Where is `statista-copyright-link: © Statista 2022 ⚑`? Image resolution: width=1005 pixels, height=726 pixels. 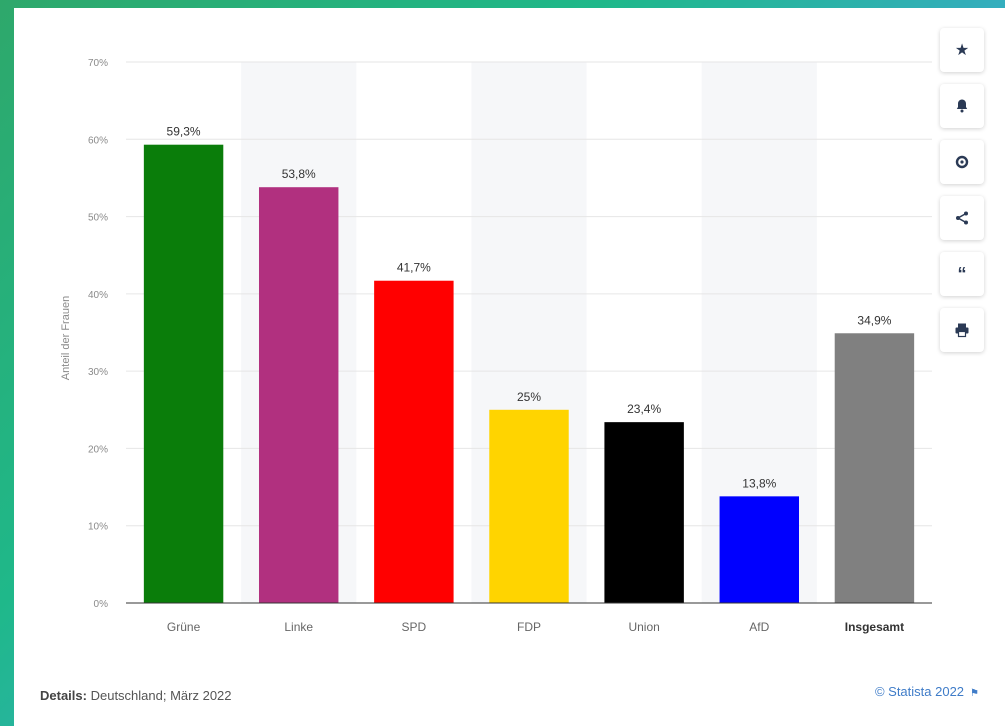 statista-copyright-link: © Statista 2022 ⚑ is located at coordinates (927, 691).